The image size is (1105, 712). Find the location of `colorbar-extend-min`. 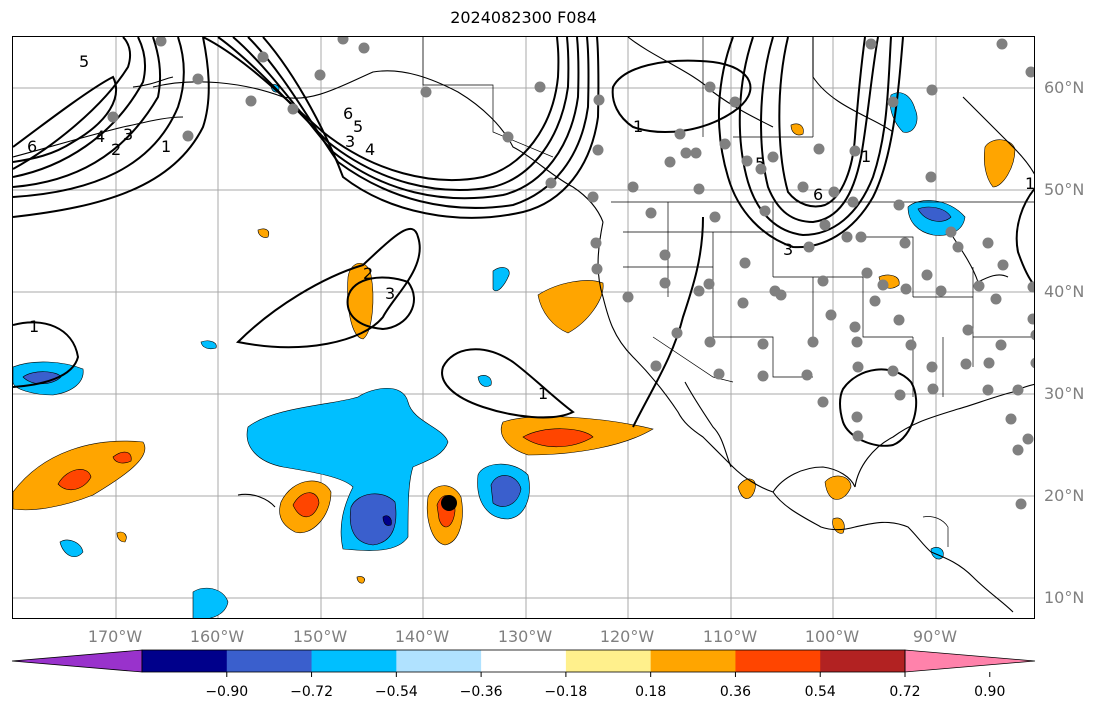

colorbar-extend-min is located at coordinates (77, 661).